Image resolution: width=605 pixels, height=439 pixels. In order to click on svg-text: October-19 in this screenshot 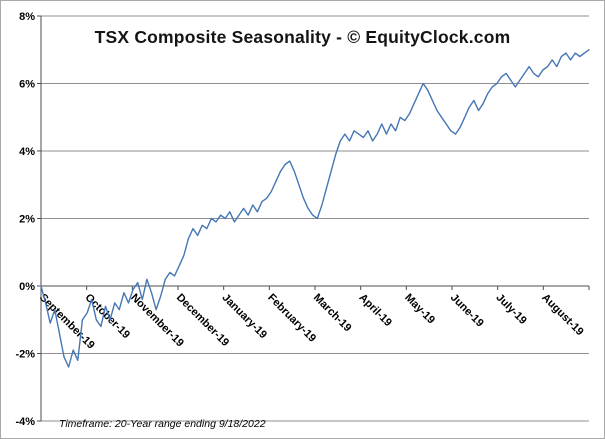, I will do `click(108, 317)`.